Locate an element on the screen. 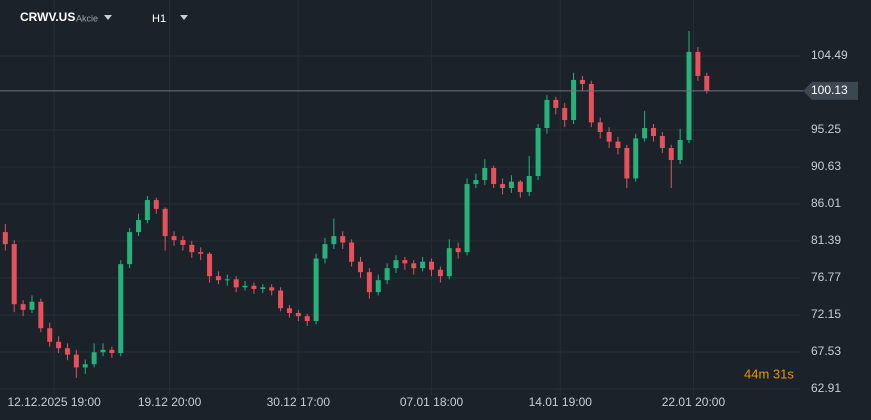 The image size is (871, 420). y-tick-label: 62.91 is located at coordinates (826, 388).